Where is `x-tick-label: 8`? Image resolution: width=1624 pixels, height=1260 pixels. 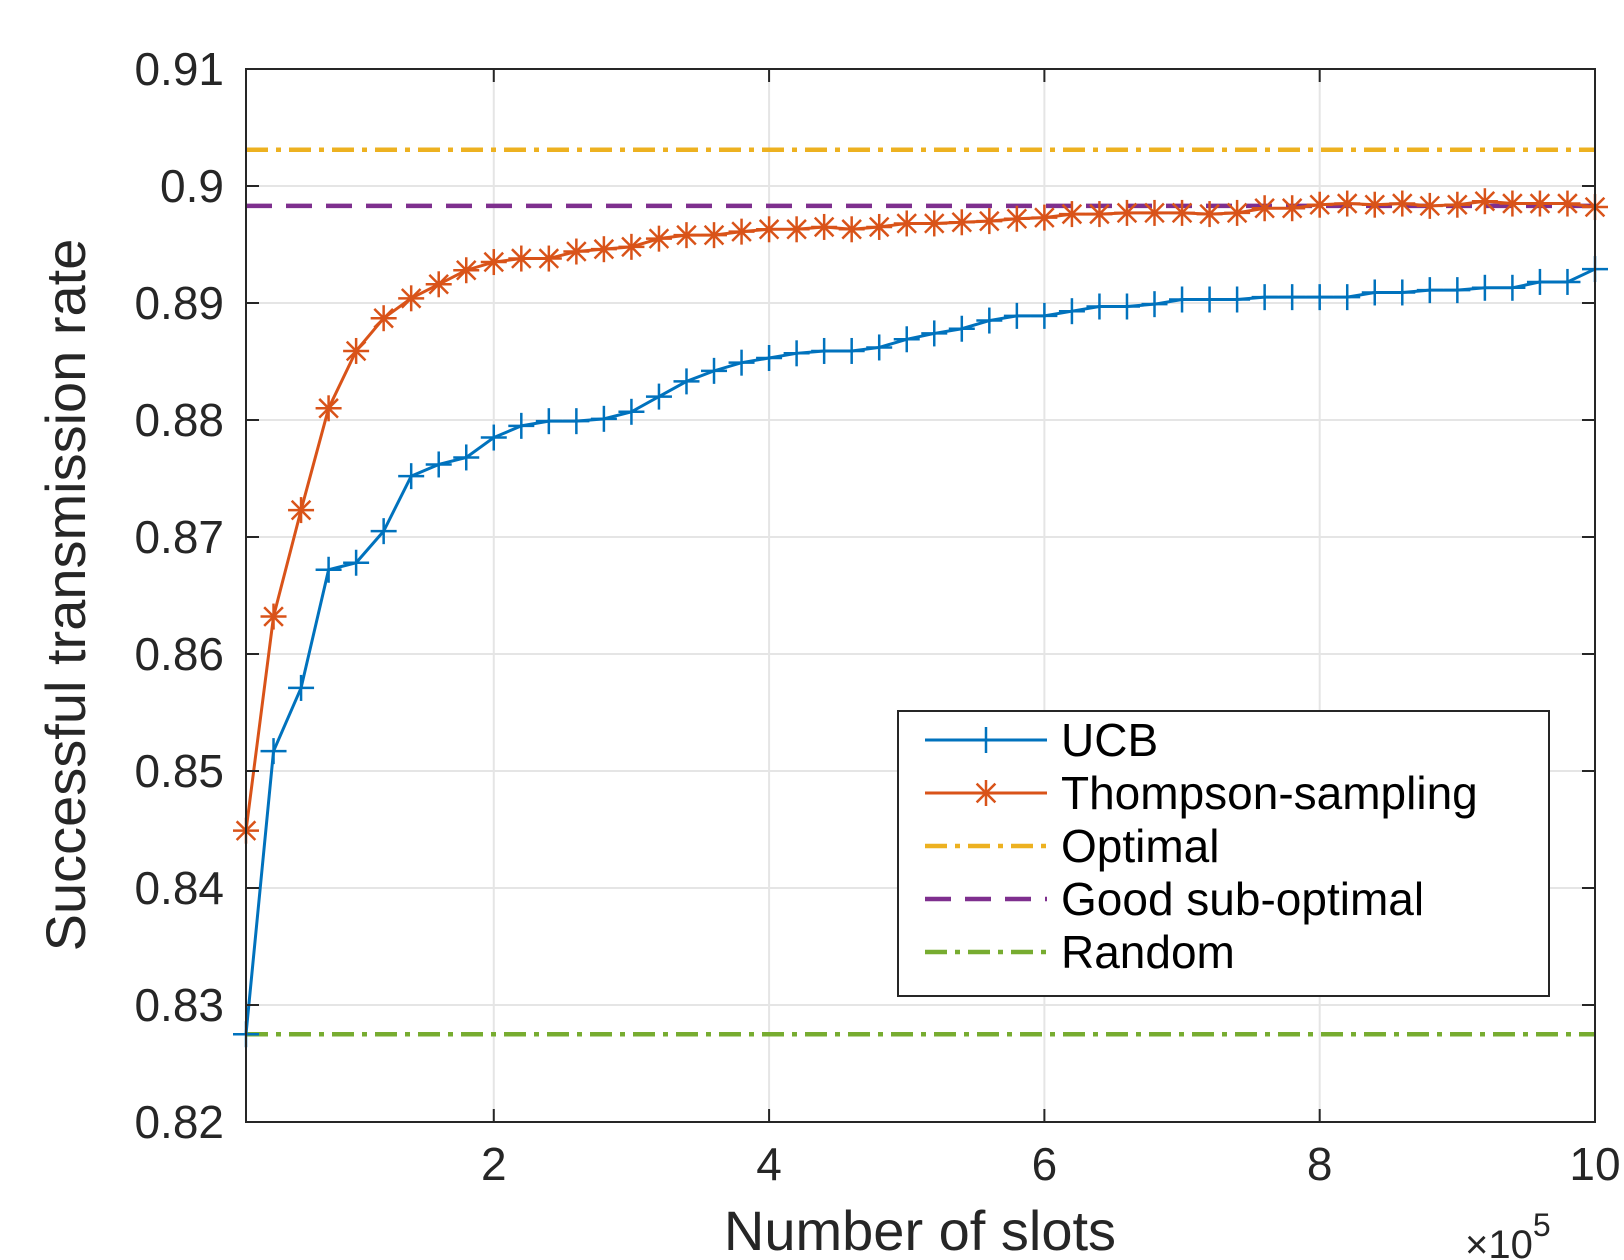
x-tick-label: 8 is located at coordinates (1320, 1164).